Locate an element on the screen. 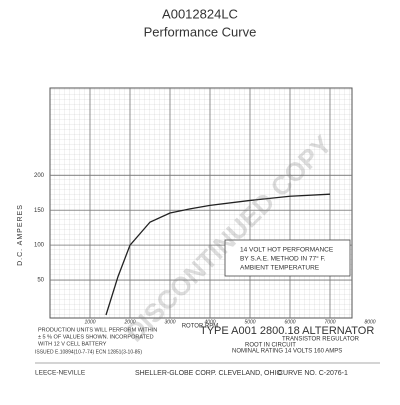  x-tick-label: 5000 is located at coordinates (249, 322).